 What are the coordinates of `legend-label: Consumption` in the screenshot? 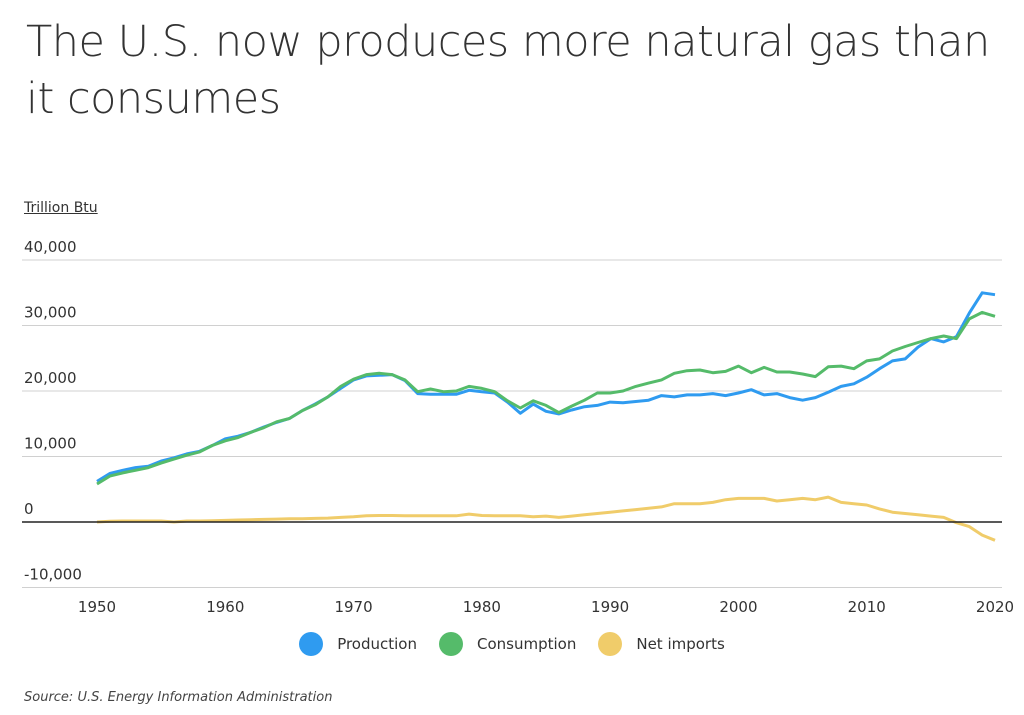 It's located at (527, 644).